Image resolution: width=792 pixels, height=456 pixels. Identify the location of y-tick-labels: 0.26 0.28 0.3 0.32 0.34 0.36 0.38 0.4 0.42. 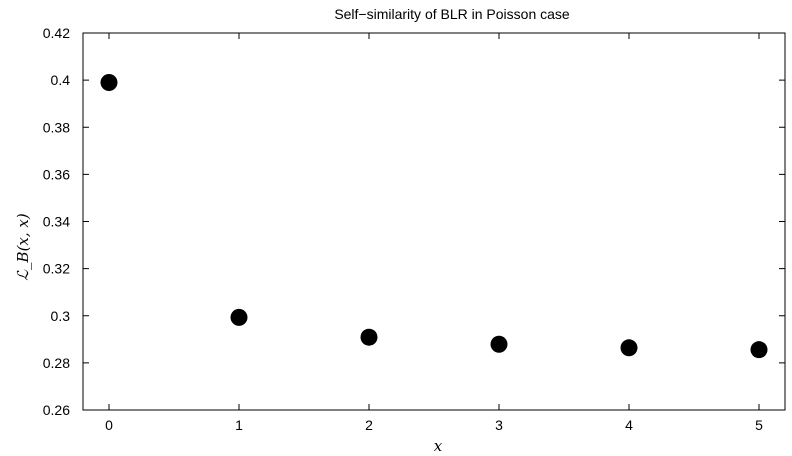
(56, 221).